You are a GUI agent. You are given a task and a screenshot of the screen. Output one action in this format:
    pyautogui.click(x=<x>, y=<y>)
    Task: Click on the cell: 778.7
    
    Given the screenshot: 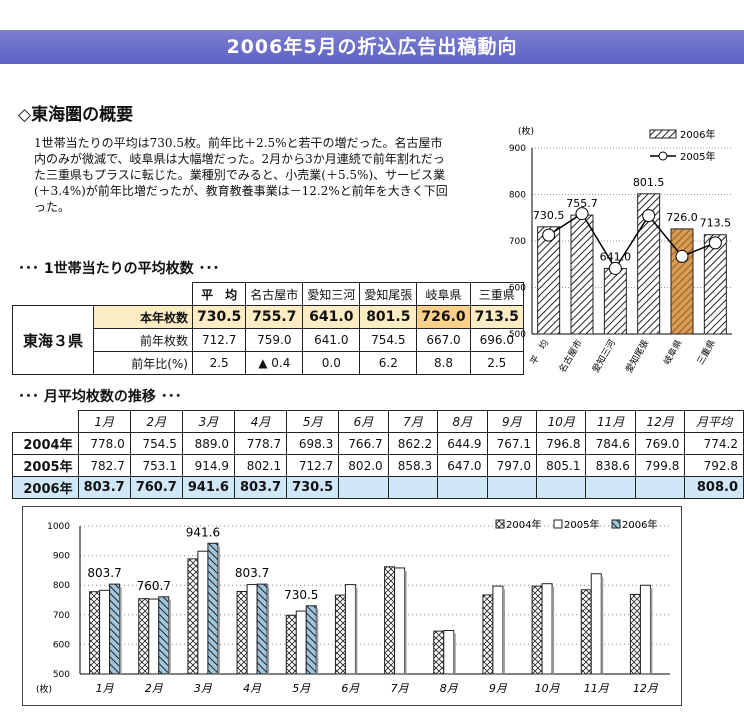 What is the action you would take?
    pyautogui.click(x=260, y=443)
    